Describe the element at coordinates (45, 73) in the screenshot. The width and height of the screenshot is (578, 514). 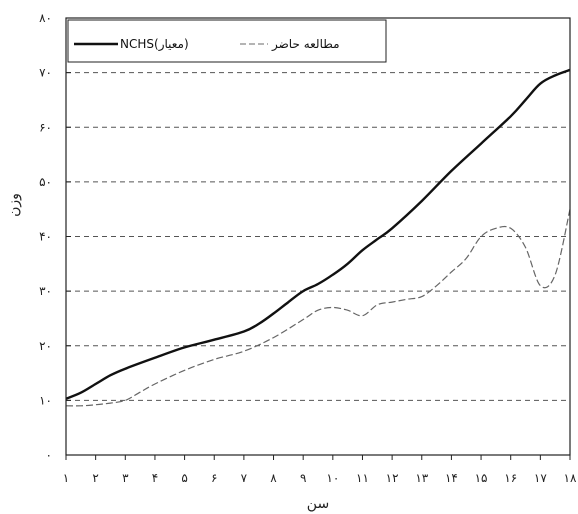
I see `y-tick-label: ۷۰` at that location.